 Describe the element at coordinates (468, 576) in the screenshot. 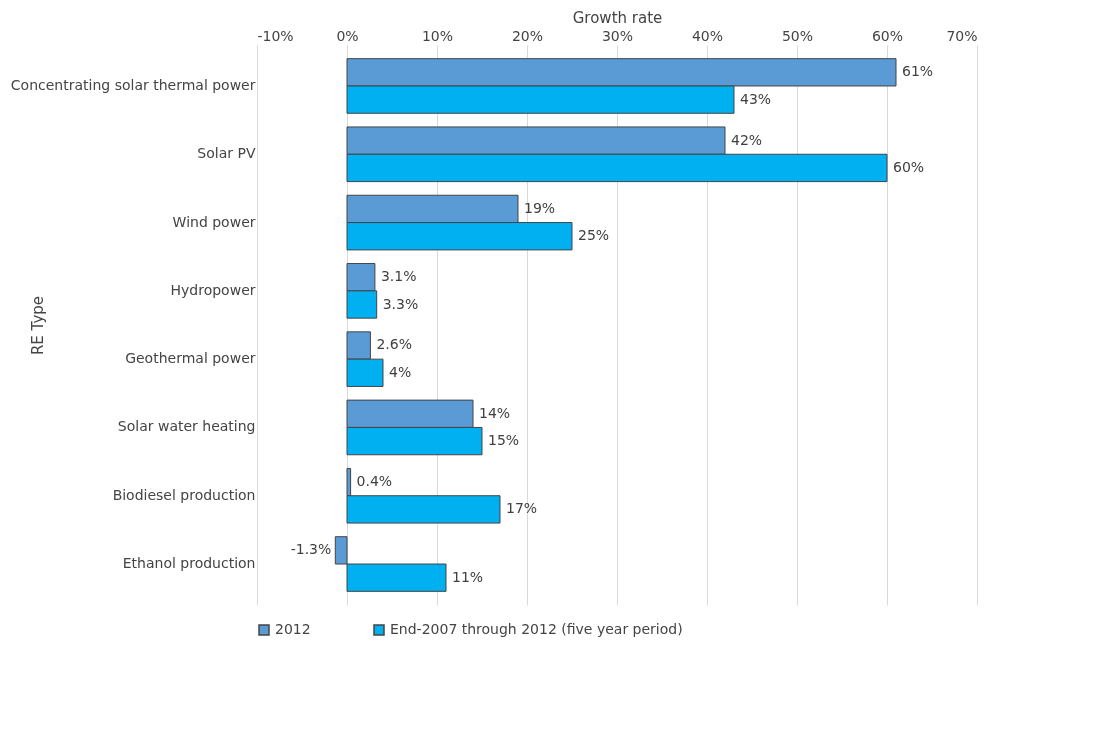

I see `data-label: 11%` at that location.